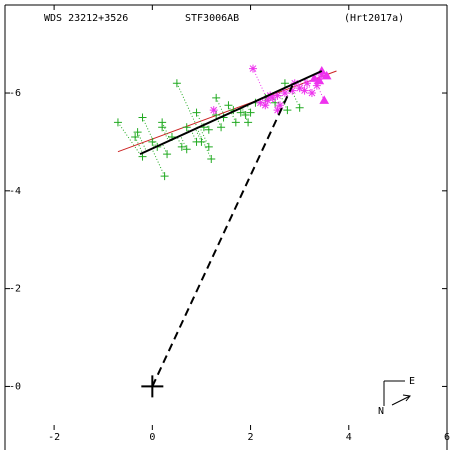 The width and height of the screenshot is (450, 450). I want to click on compass-arrowhead, so click(406, 398).